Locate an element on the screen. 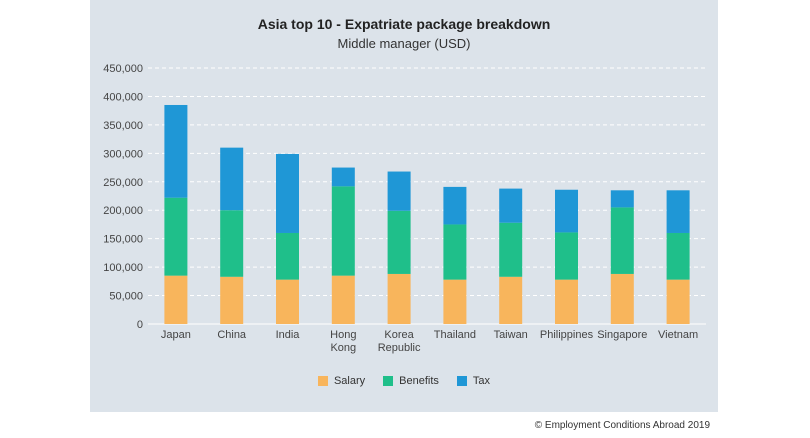  y-tick-label: 200,000 is located at coordinates (123, 211).